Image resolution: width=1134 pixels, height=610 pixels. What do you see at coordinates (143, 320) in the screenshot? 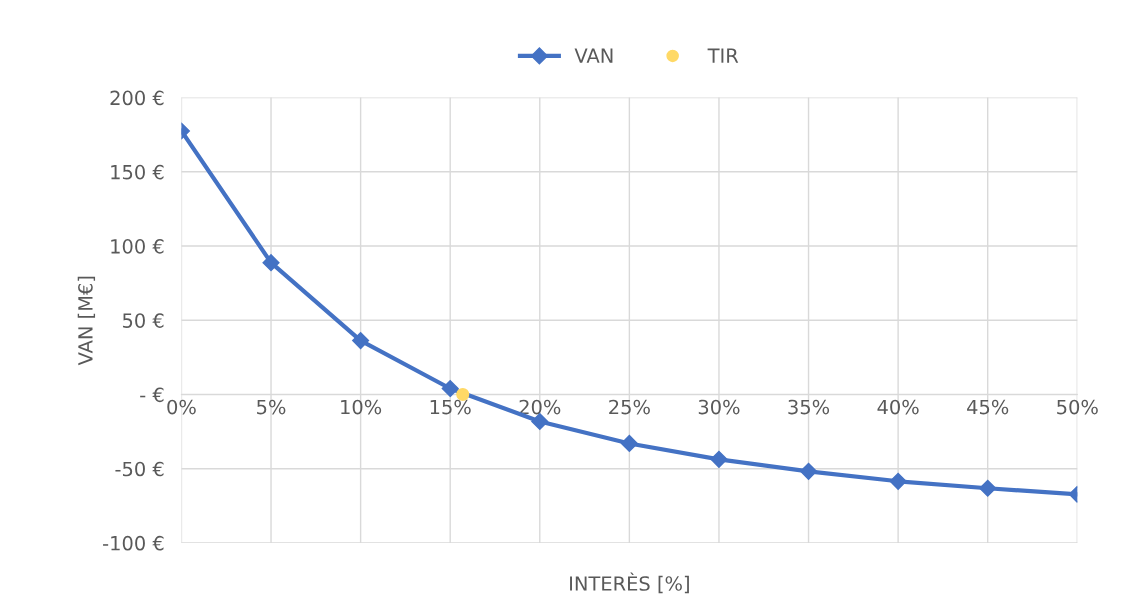
I see `y-tick-label: 50 €` at bounding box center [143, 320].